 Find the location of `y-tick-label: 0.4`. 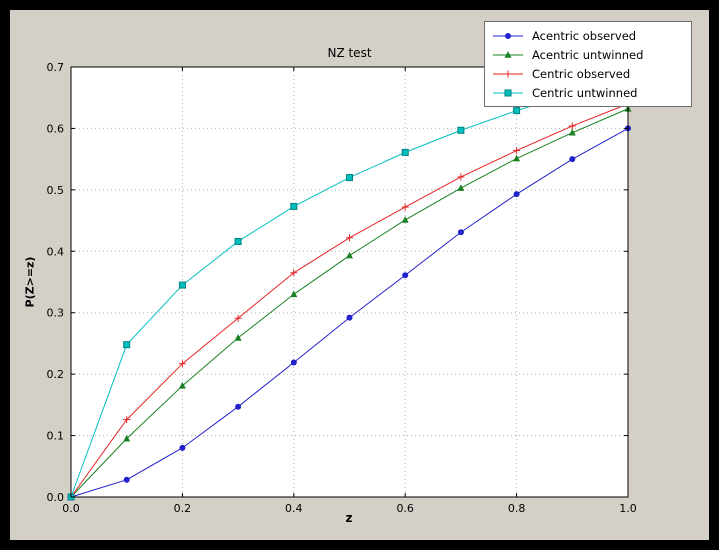

y-tick-label: 0.4 is located at coordinates (56, 251).